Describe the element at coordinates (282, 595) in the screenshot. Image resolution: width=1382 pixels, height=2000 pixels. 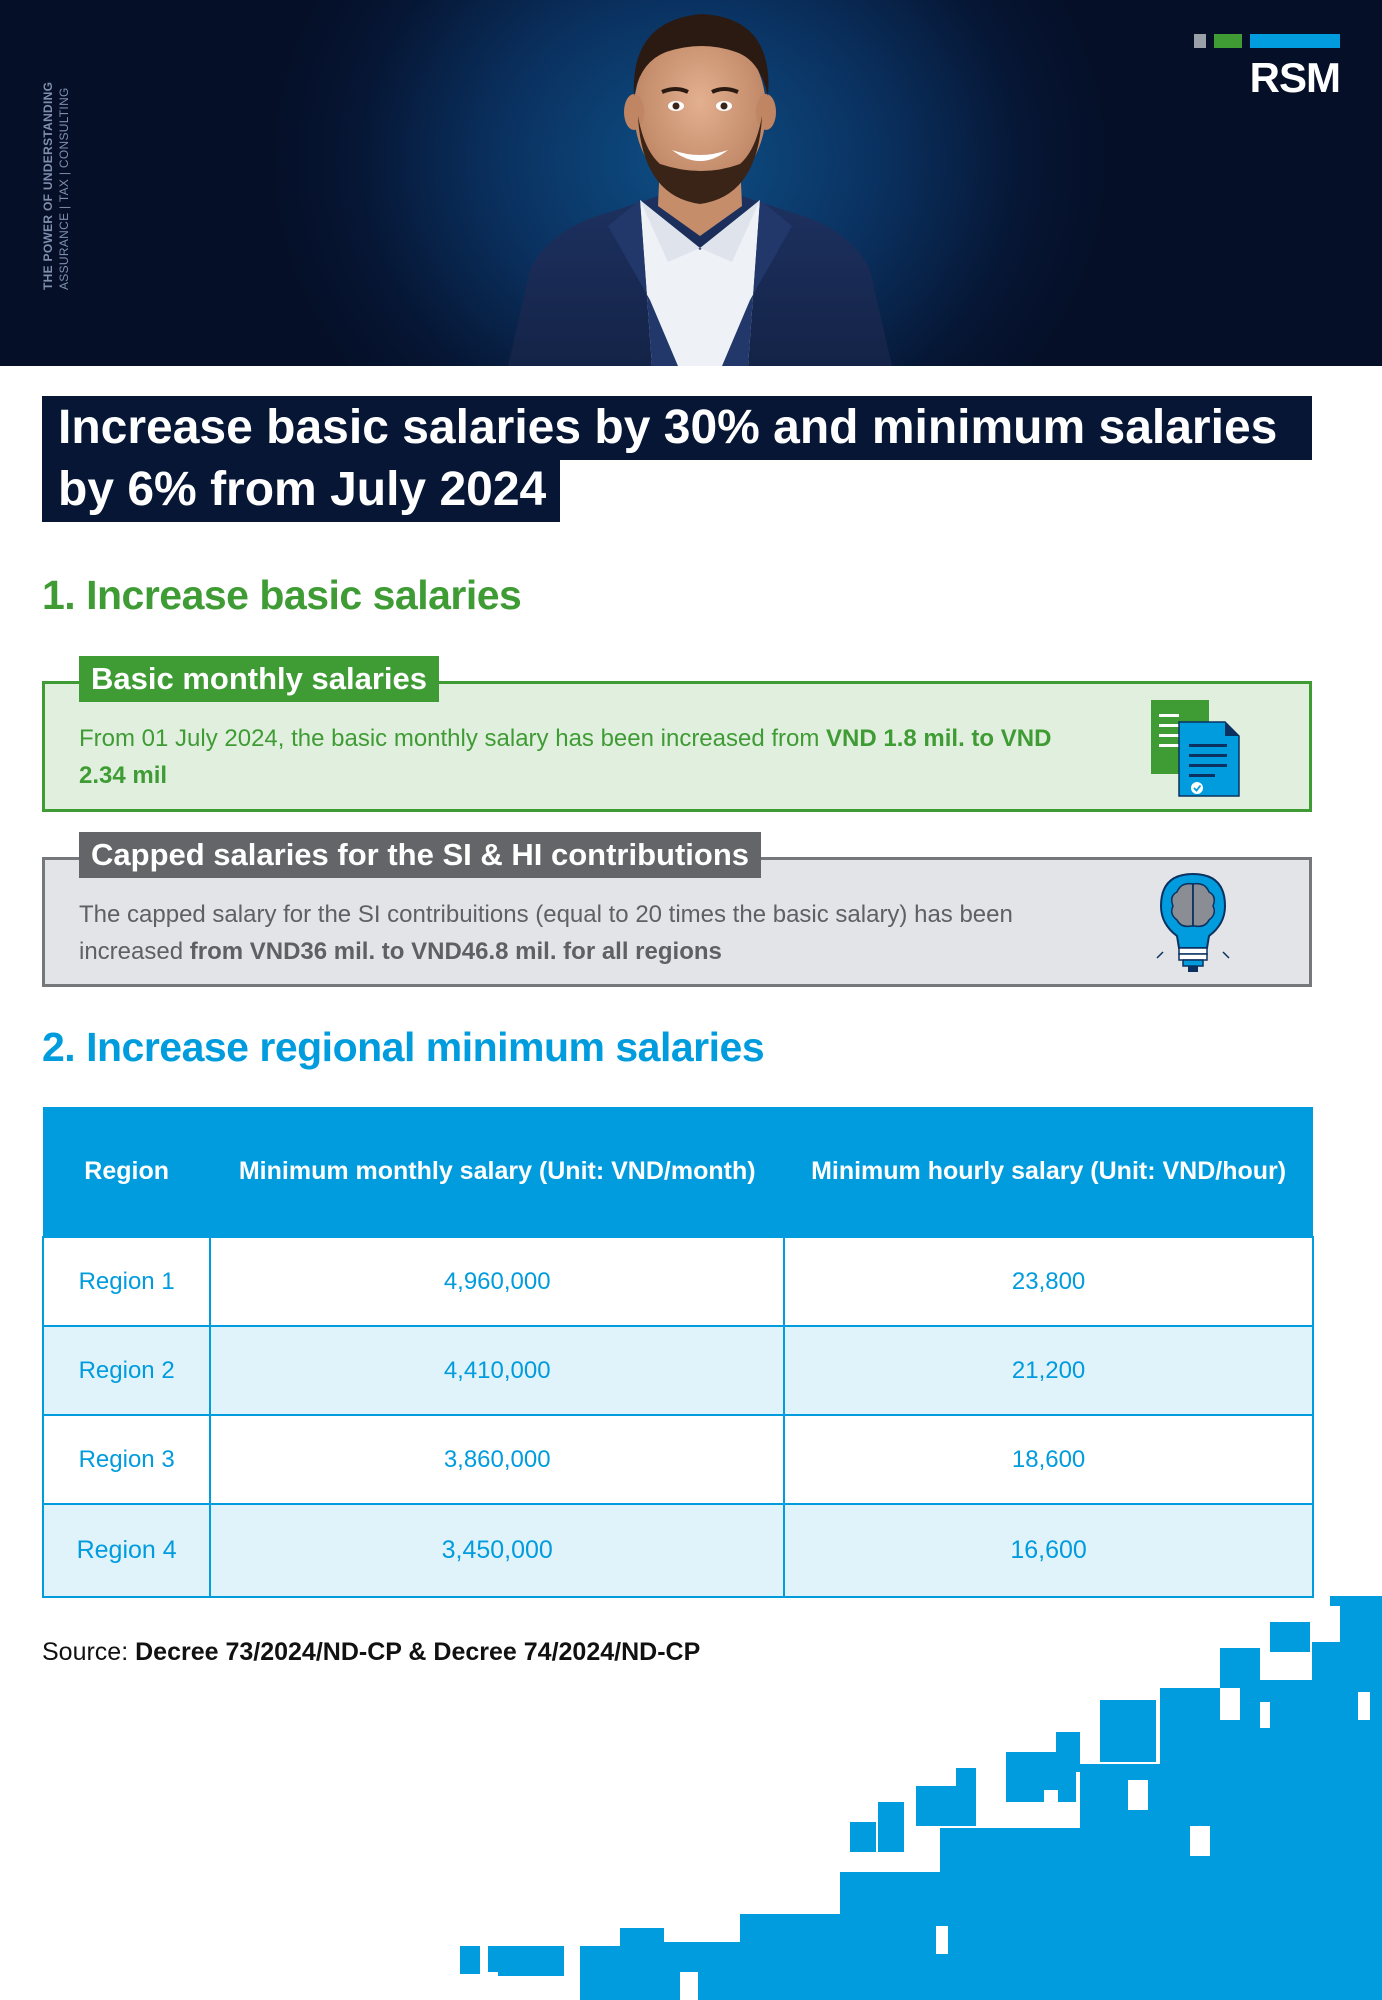
I see `section-1-heading: 1. Increase basic salaries` at that location.